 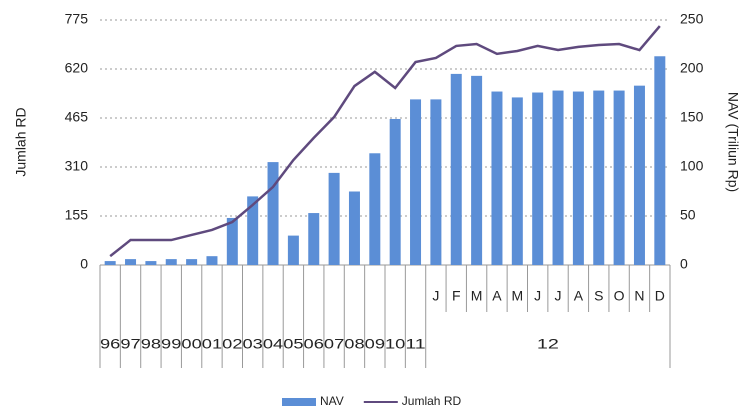 I want to click on y-tick-label: 775, so click(x=77, y=19).